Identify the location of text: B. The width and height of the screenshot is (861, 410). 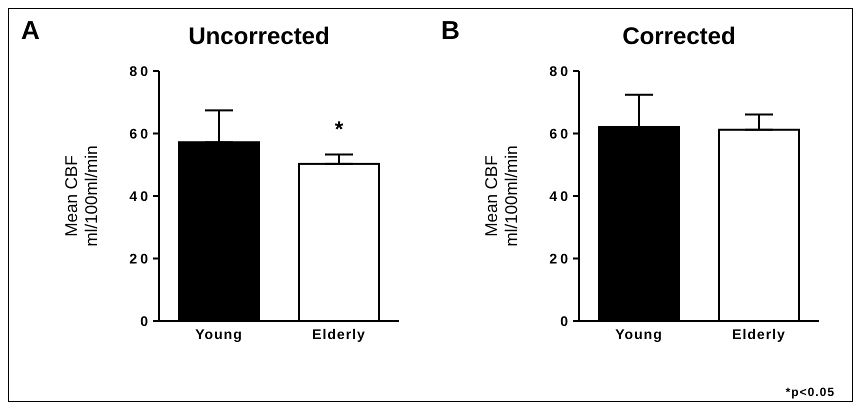
(450, 30).